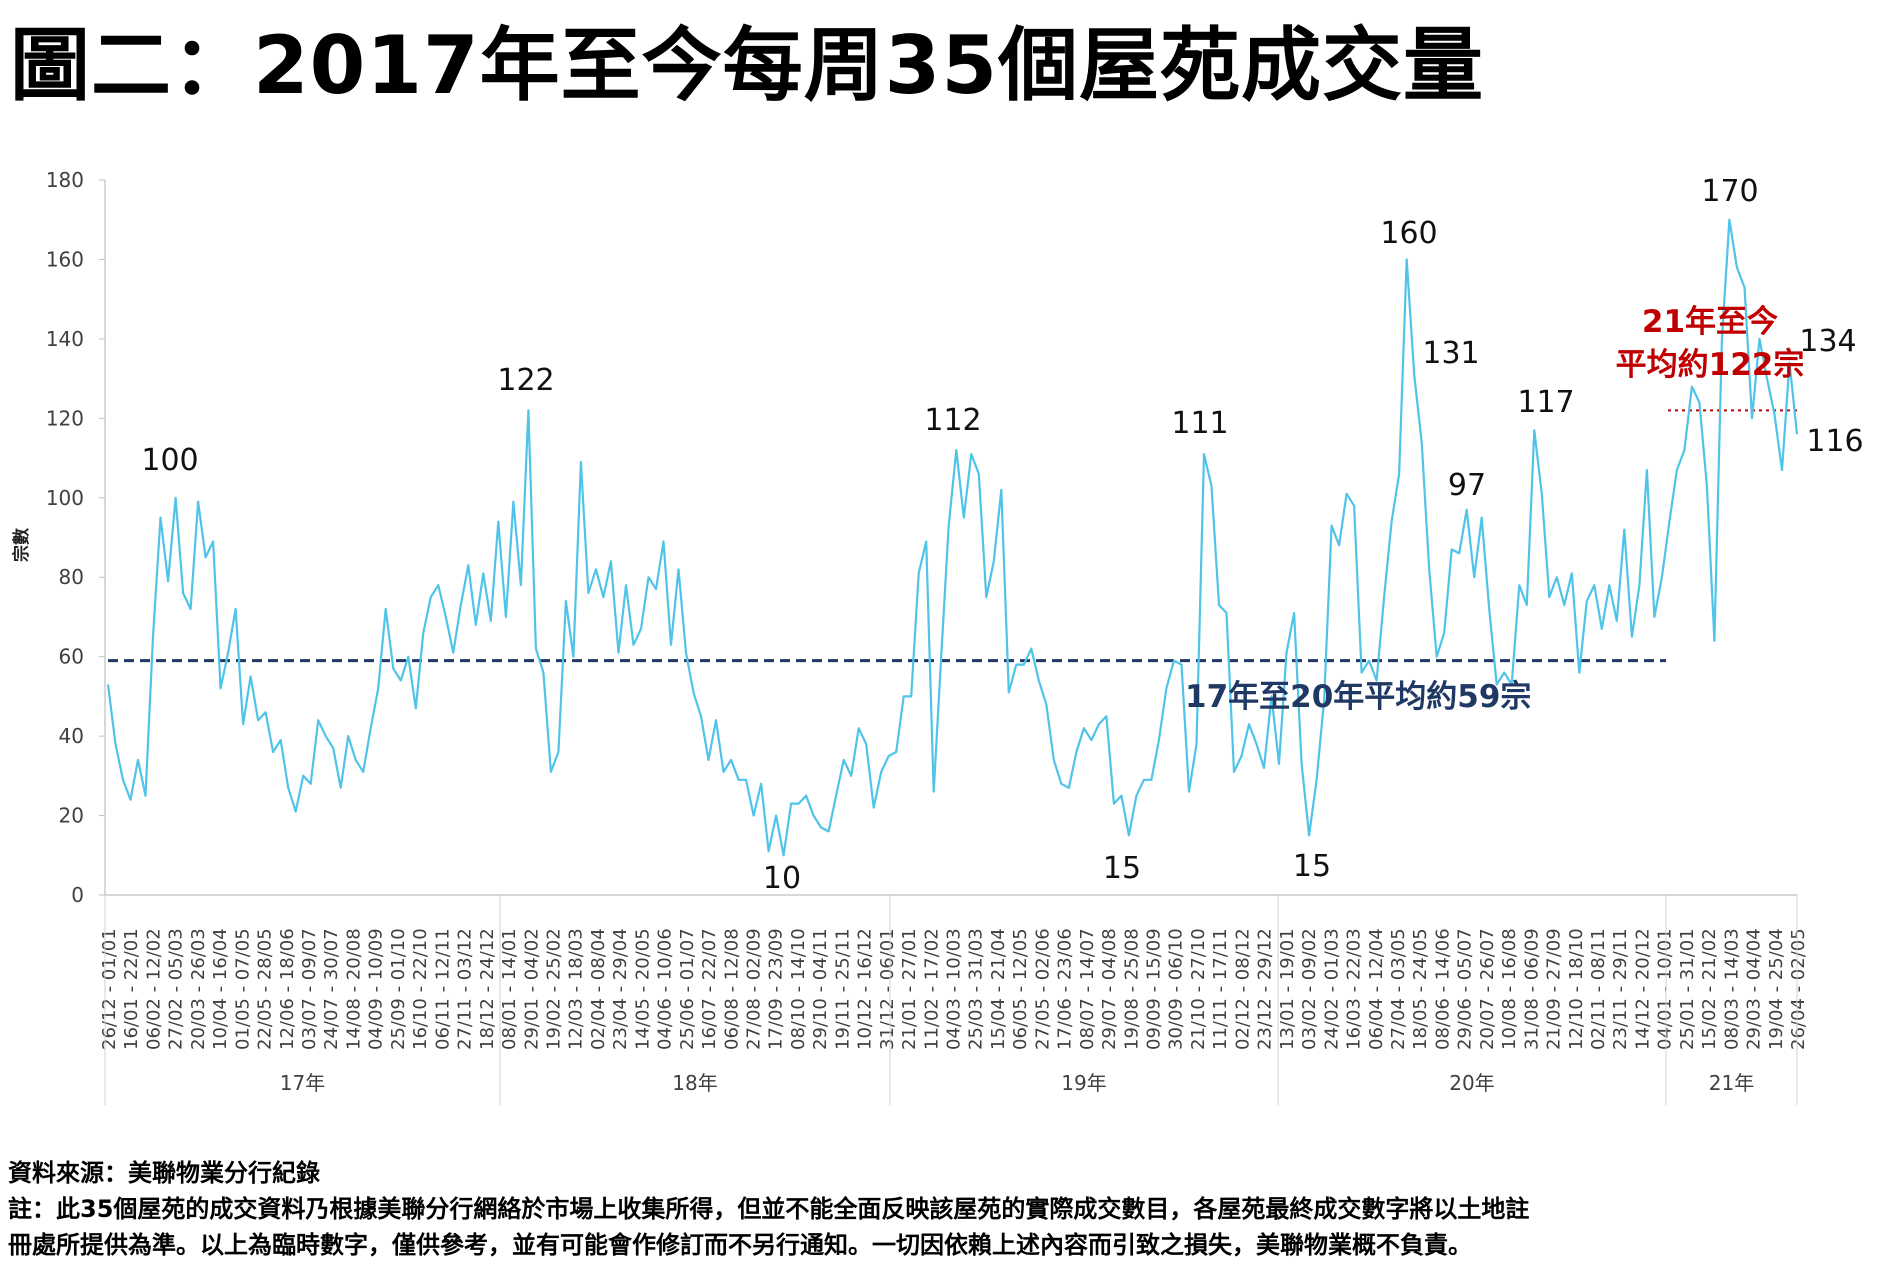 The width and height of the screenshot is (1878, 1284). I want to click on x-tick-label: 20/07 - 26/07, so click(1487, 989).